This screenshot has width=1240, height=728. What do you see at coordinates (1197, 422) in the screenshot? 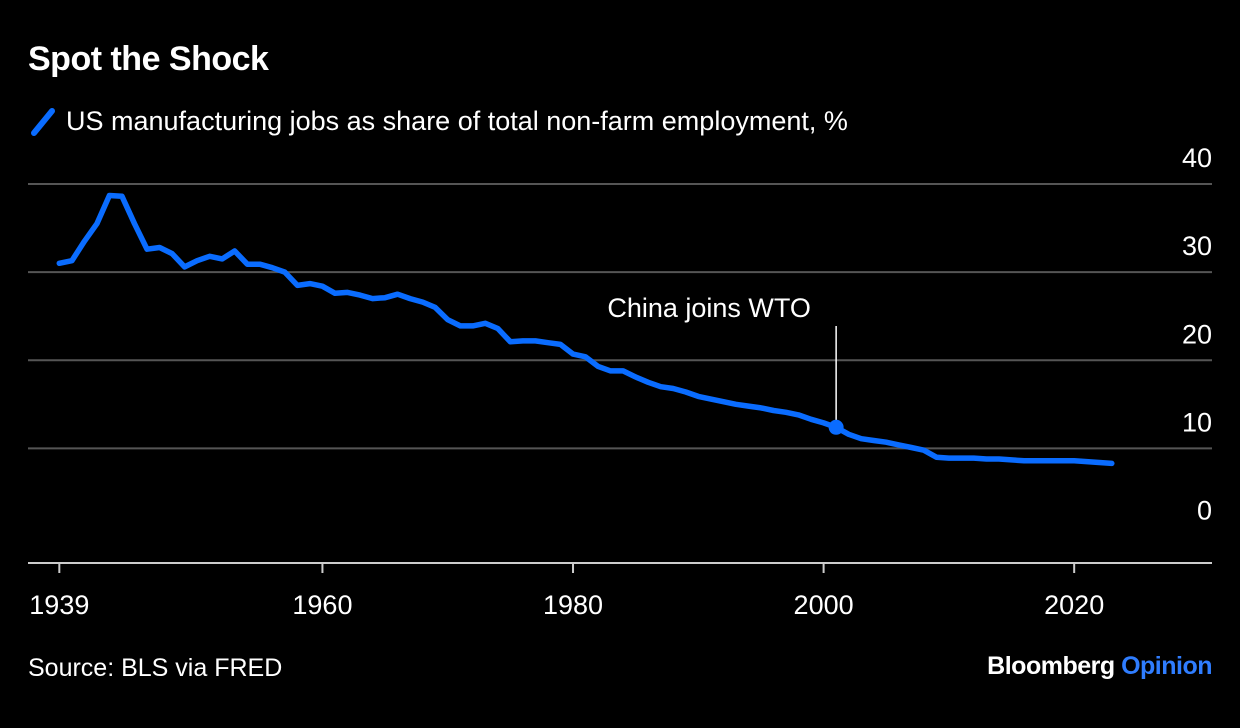
I see `y-tick-label-10: 10` at bounding box center [1197, 422].